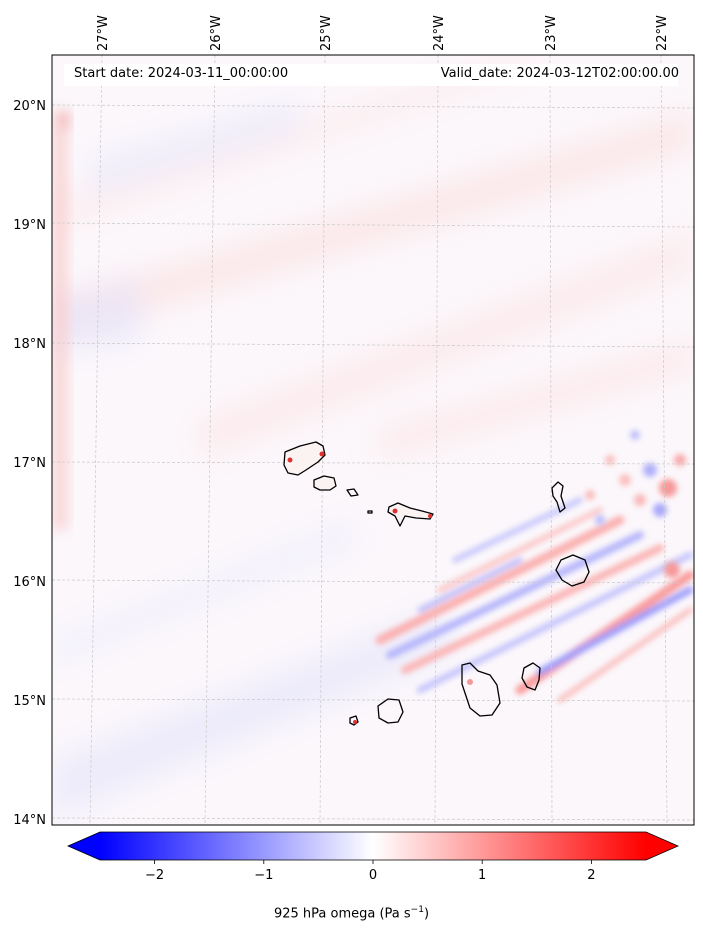  What do you see at coordinates (326, 33) in the screenshot?
I see `lon-tick-label: 25°W` at bounding box center [326, 33].